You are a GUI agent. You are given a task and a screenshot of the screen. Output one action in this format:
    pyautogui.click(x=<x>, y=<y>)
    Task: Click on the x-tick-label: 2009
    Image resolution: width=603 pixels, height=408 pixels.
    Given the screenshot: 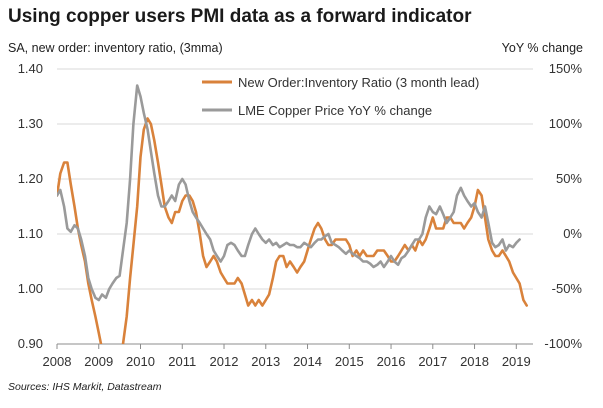 What is the action you would take?
    pyautogui.click(x=98, y=361)
    